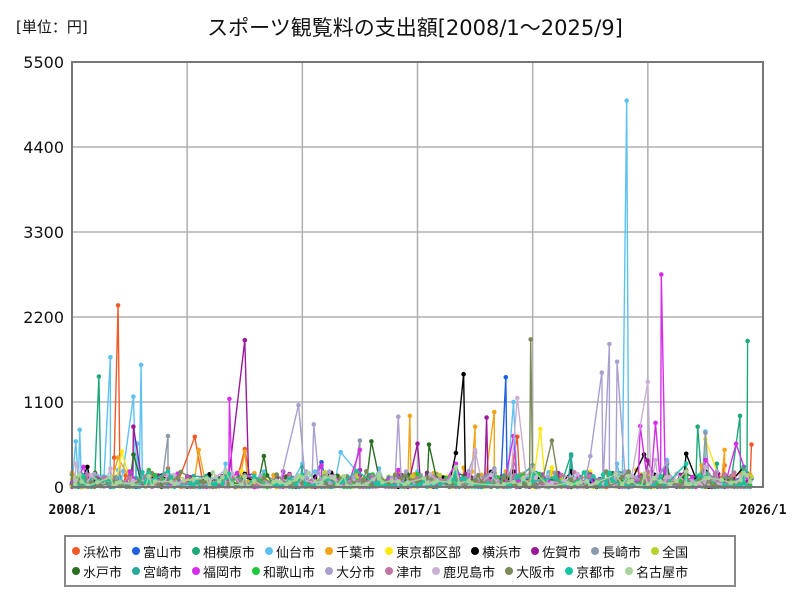  Describe the element at coordinates (763, 510) in the screenshot. I see `x-tick-label: 2026/1` at that location.